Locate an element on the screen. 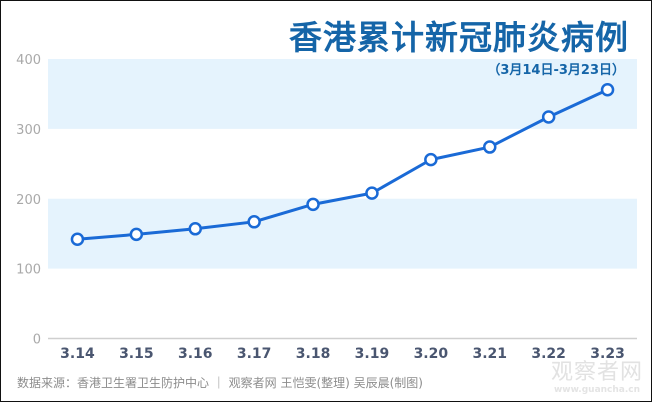 This screenshot has height=403, width=652. y-tick-label: 400 is located at coordinates (28, 60).